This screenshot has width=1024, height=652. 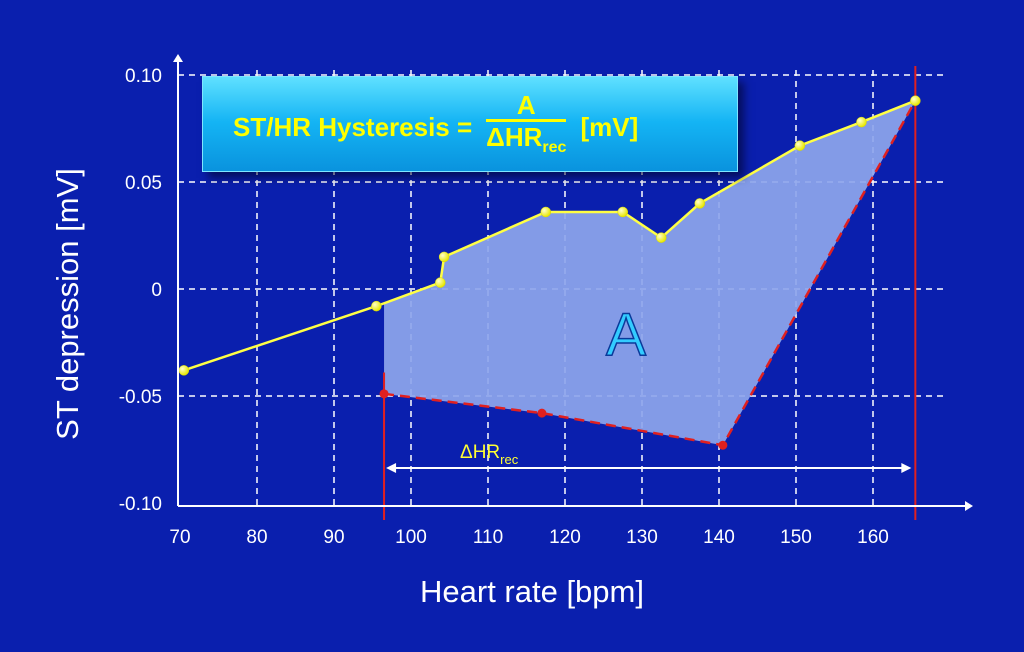 I want to click on annotation-layer: A ΔHRrec, so click(x=649, y=386).